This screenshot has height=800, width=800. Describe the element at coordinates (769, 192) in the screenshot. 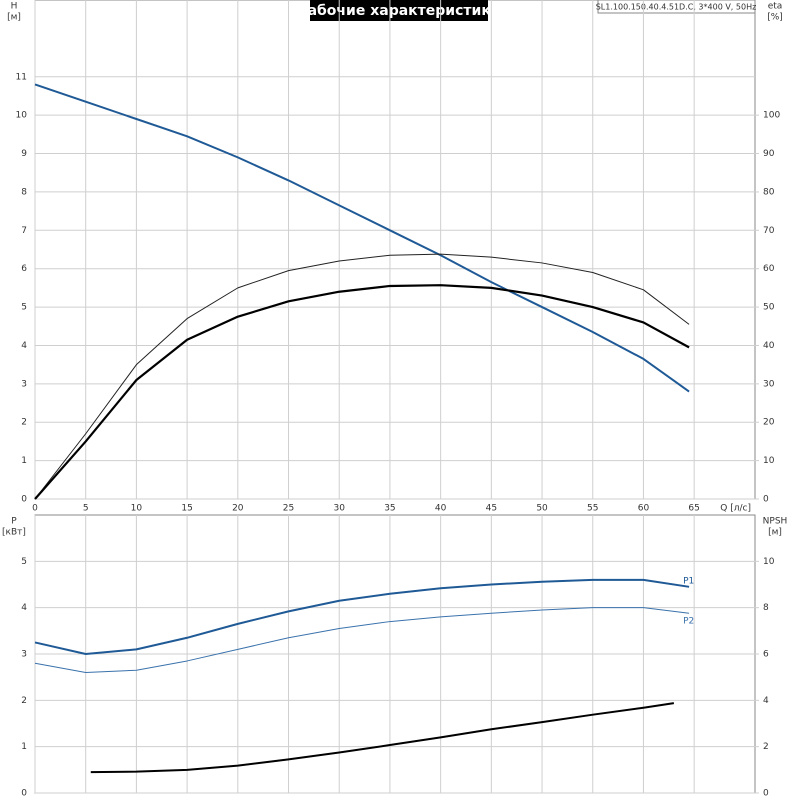

I see `y2-tick-label: 80` at that location.